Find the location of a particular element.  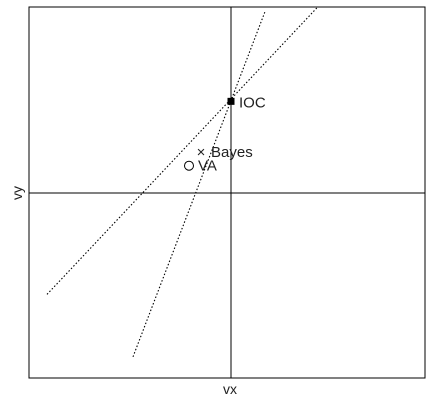

ioc-label: IOC is located at coordinates (252, 102).